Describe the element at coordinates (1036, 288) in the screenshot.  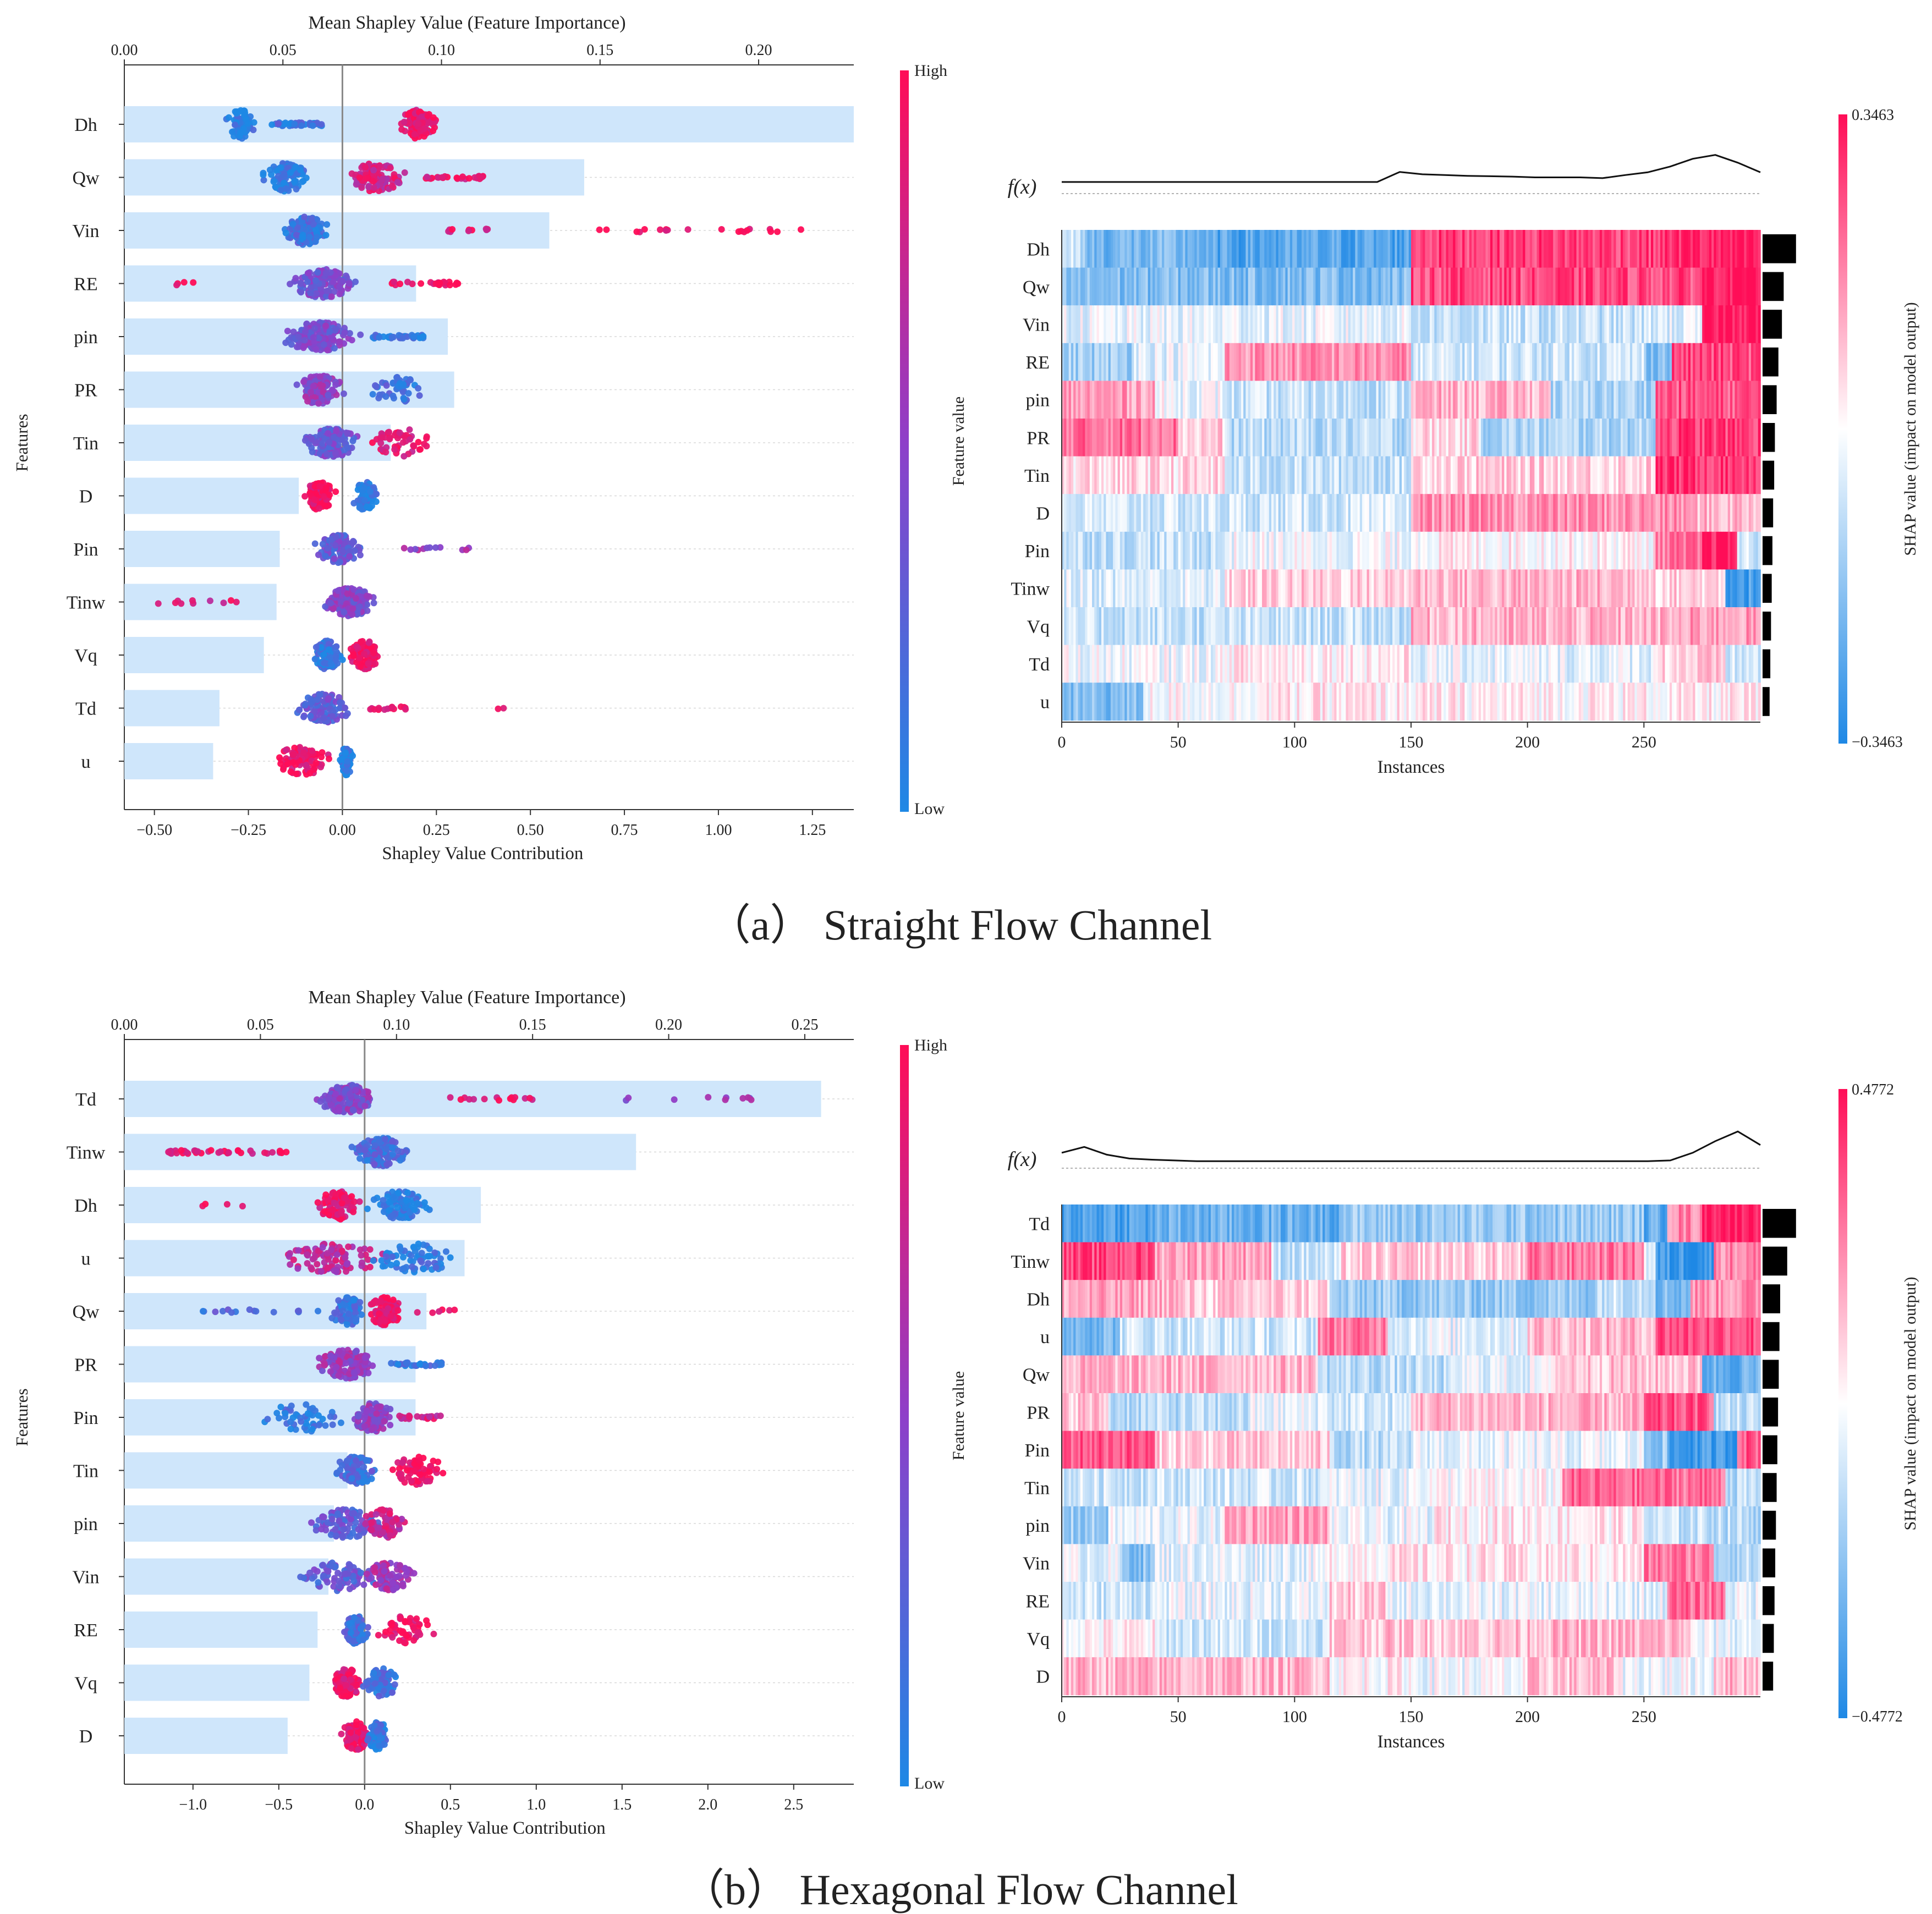
I see `heatmap-feature-label-Qw: Qw` at that location.